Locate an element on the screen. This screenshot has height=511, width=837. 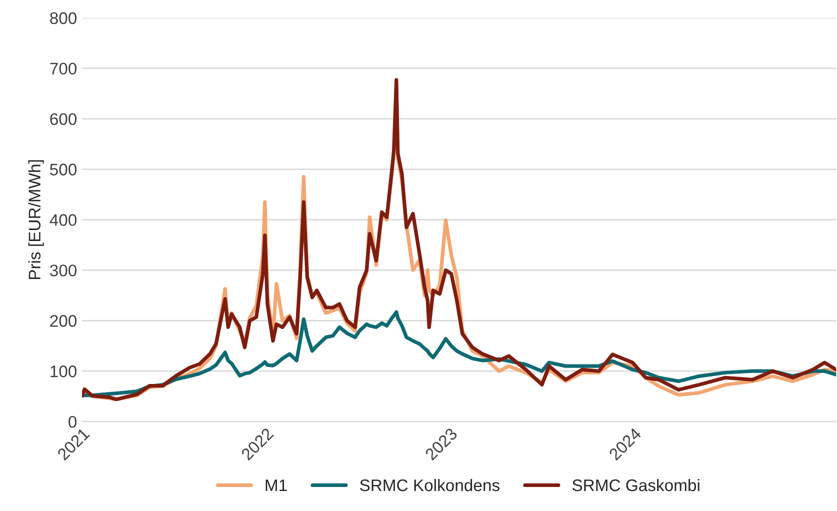
y-axis-title: Pris [EUR/MWh] is located at coordinates (36, 220).